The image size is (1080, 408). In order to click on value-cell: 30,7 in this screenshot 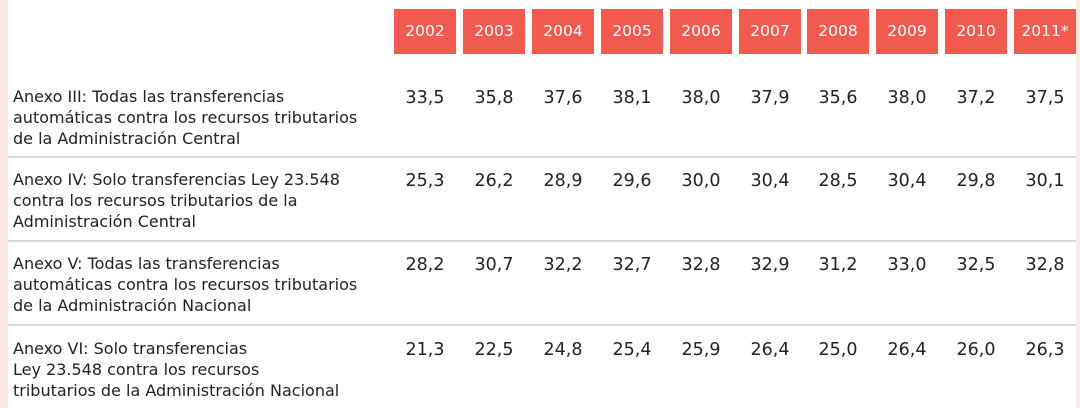, I will do `click(494, 265)`.